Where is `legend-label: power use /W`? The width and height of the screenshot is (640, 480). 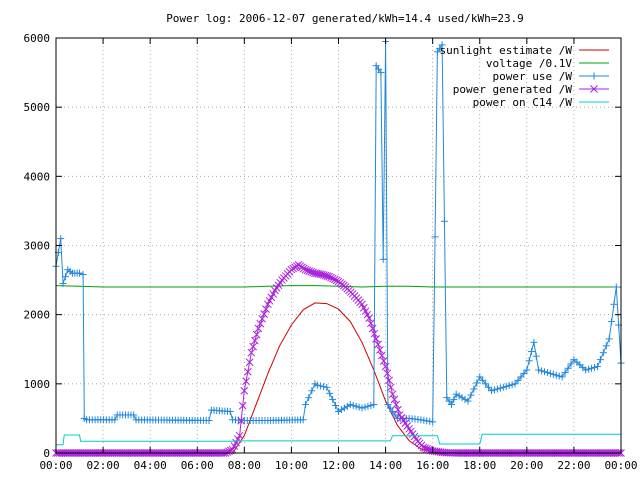 legend-label: power use /W is located at coordinates (533, 76).